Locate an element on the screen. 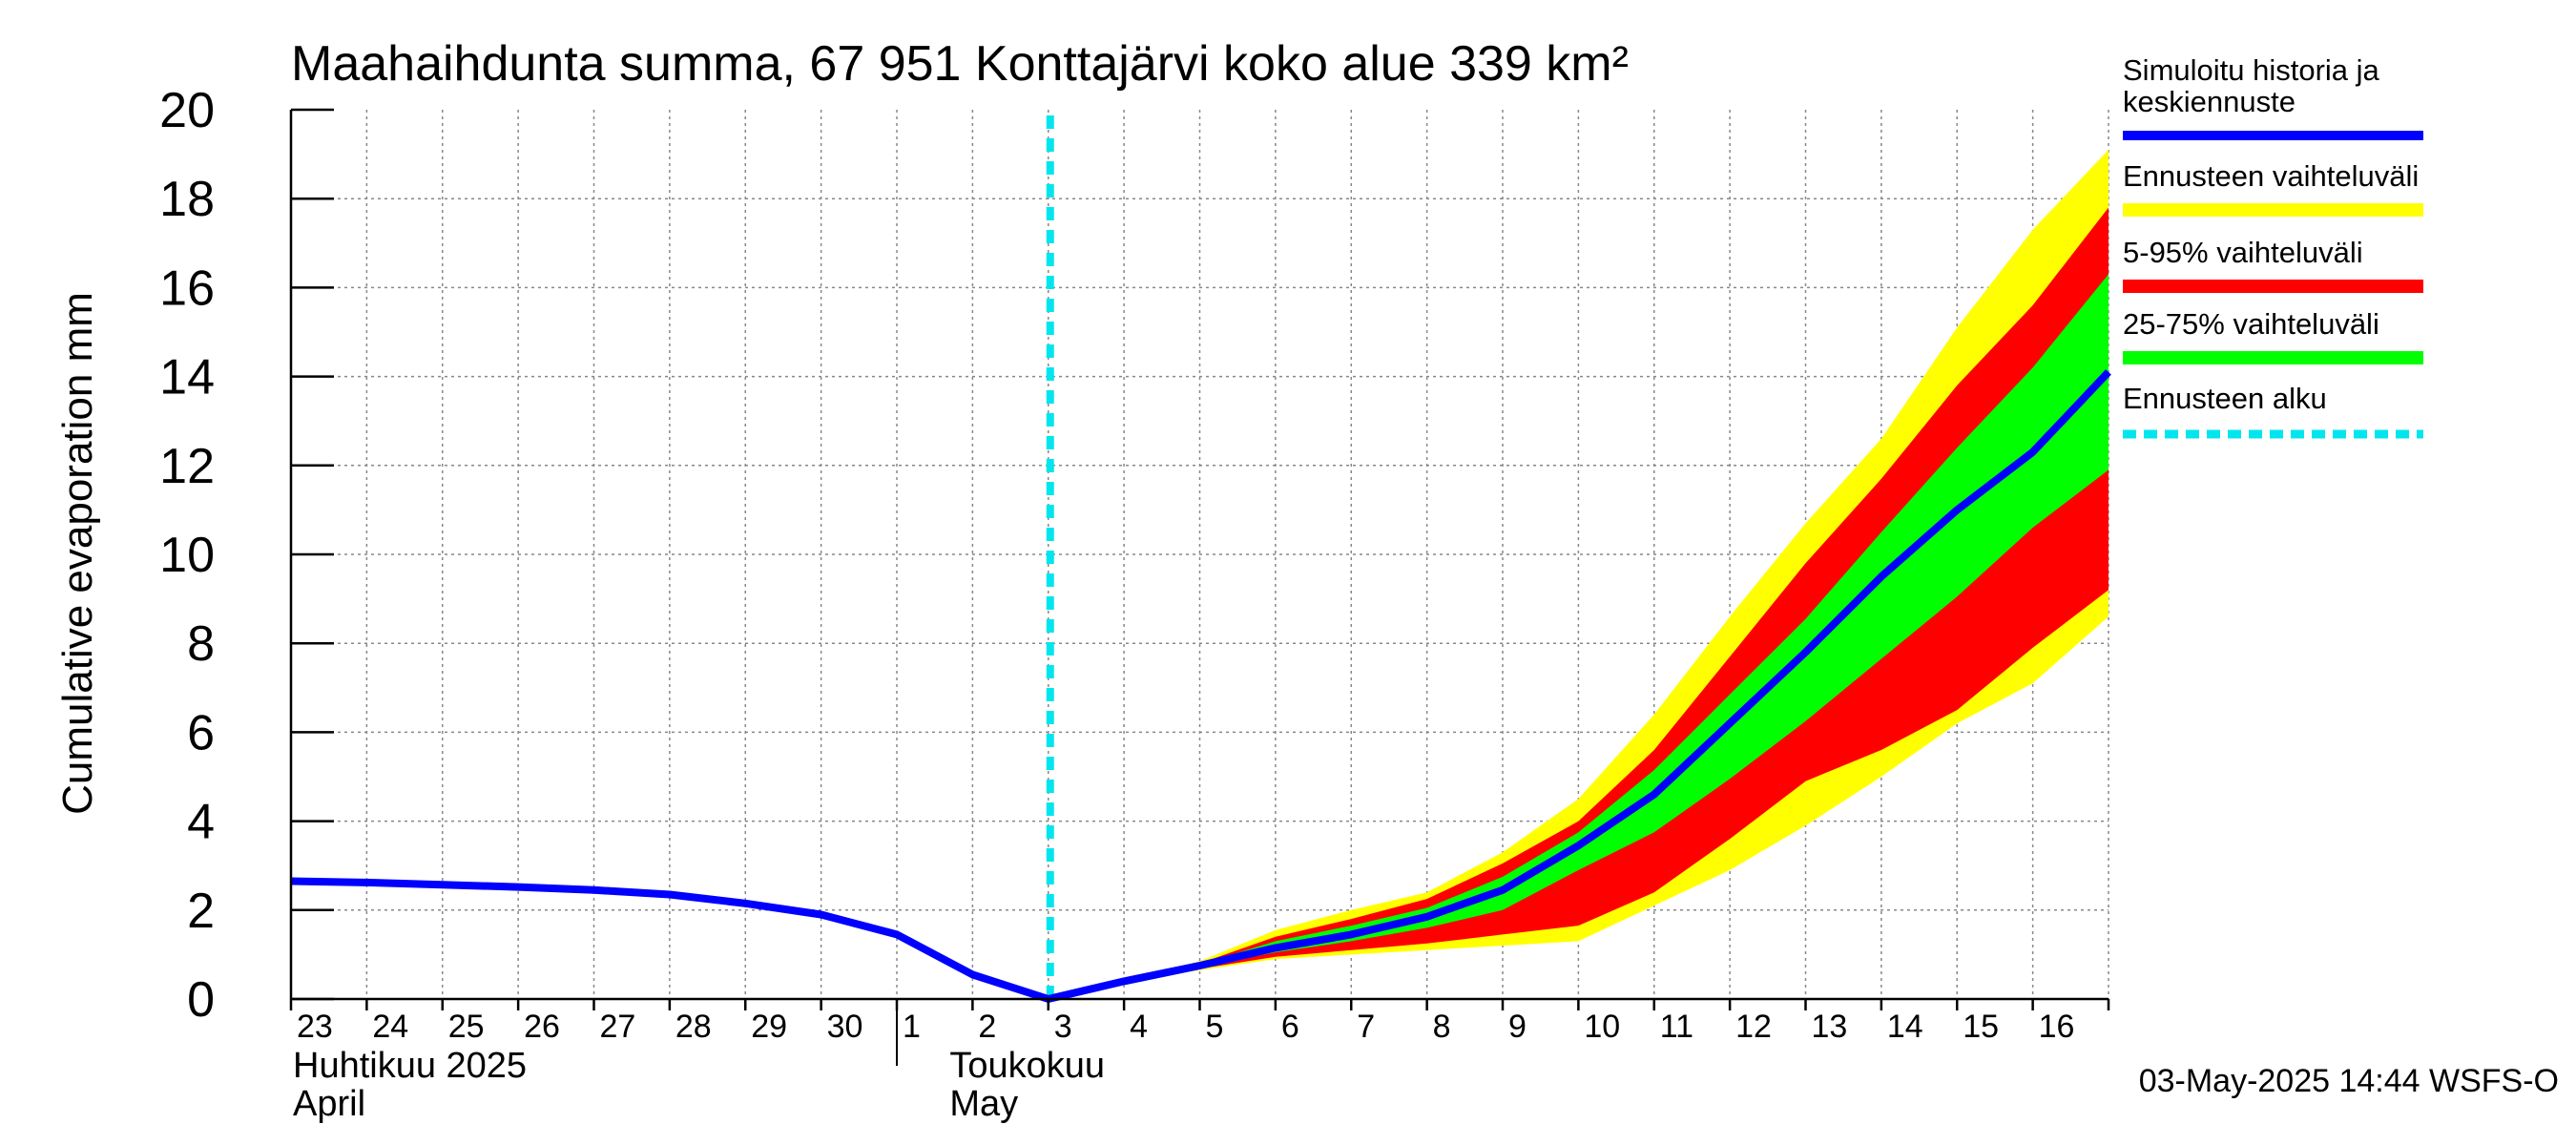 The width and height of the screenshot is (2576, 1145). x-tick-label: 9 is located at coordinates (1517, 1027).